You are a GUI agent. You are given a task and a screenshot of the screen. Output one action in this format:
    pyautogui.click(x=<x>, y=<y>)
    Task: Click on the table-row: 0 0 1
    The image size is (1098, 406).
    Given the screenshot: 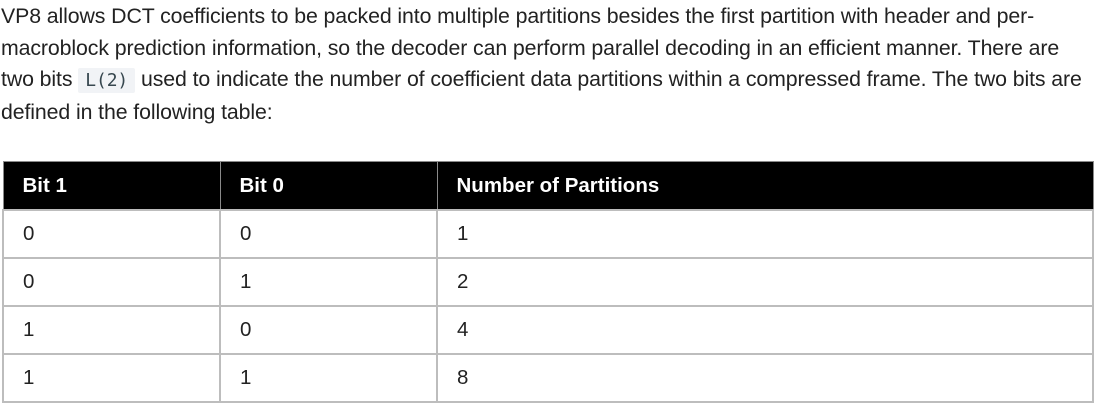 What is the action you would take?
    pyautogui.click(x=548, y=234)
    